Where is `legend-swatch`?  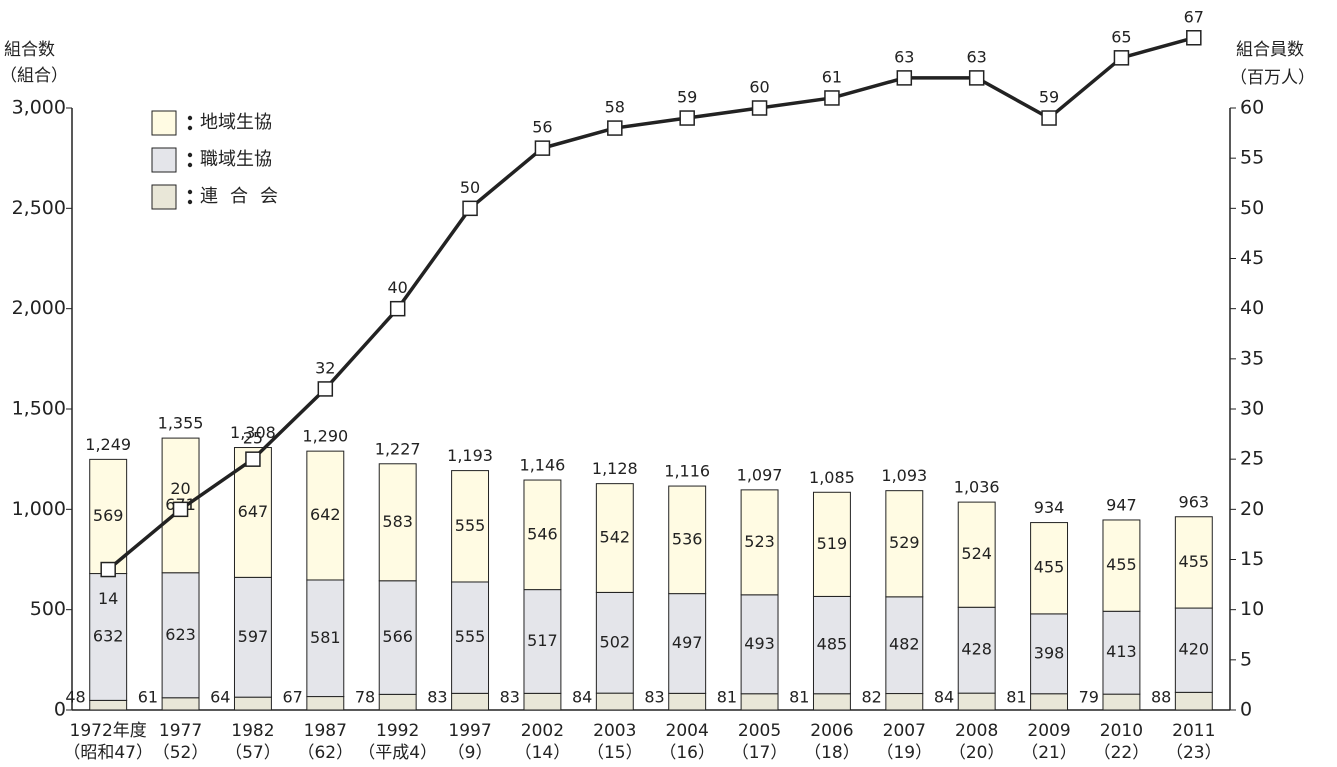
legend-swatch is located at coordinates (164, 197).